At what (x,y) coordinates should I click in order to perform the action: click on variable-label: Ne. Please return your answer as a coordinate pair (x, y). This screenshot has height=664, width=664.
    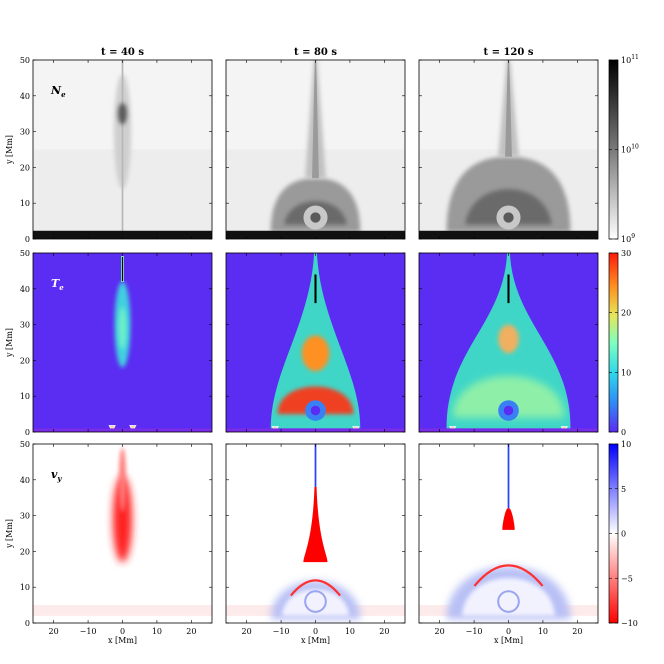
    Looking at the image, I should click on (58, 91).